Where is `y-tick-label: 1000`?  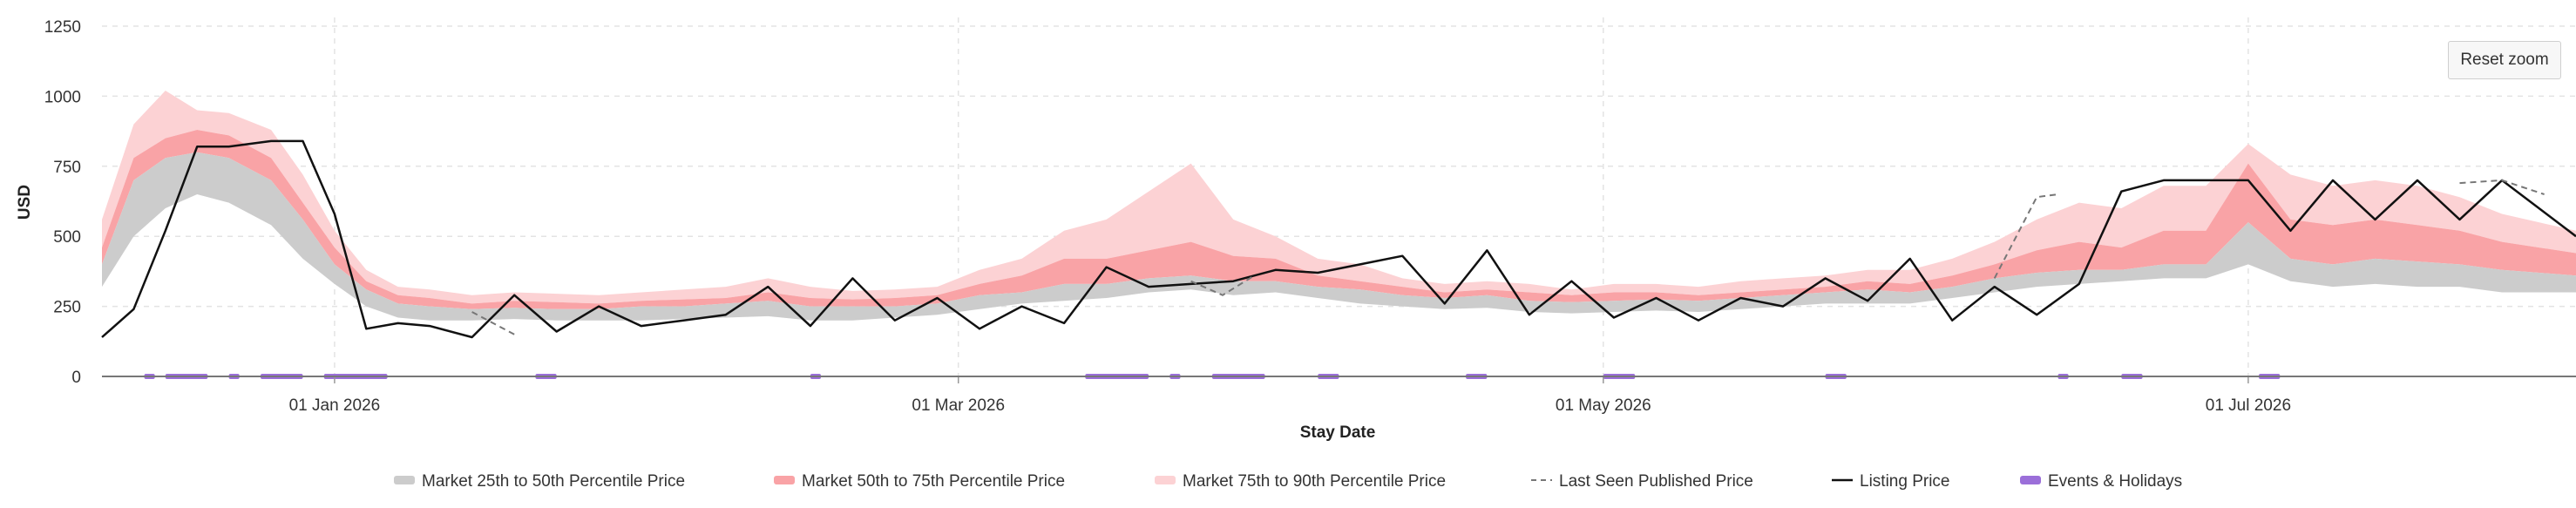
y-tick-label: 1000 is located at coordinates (62, 97).